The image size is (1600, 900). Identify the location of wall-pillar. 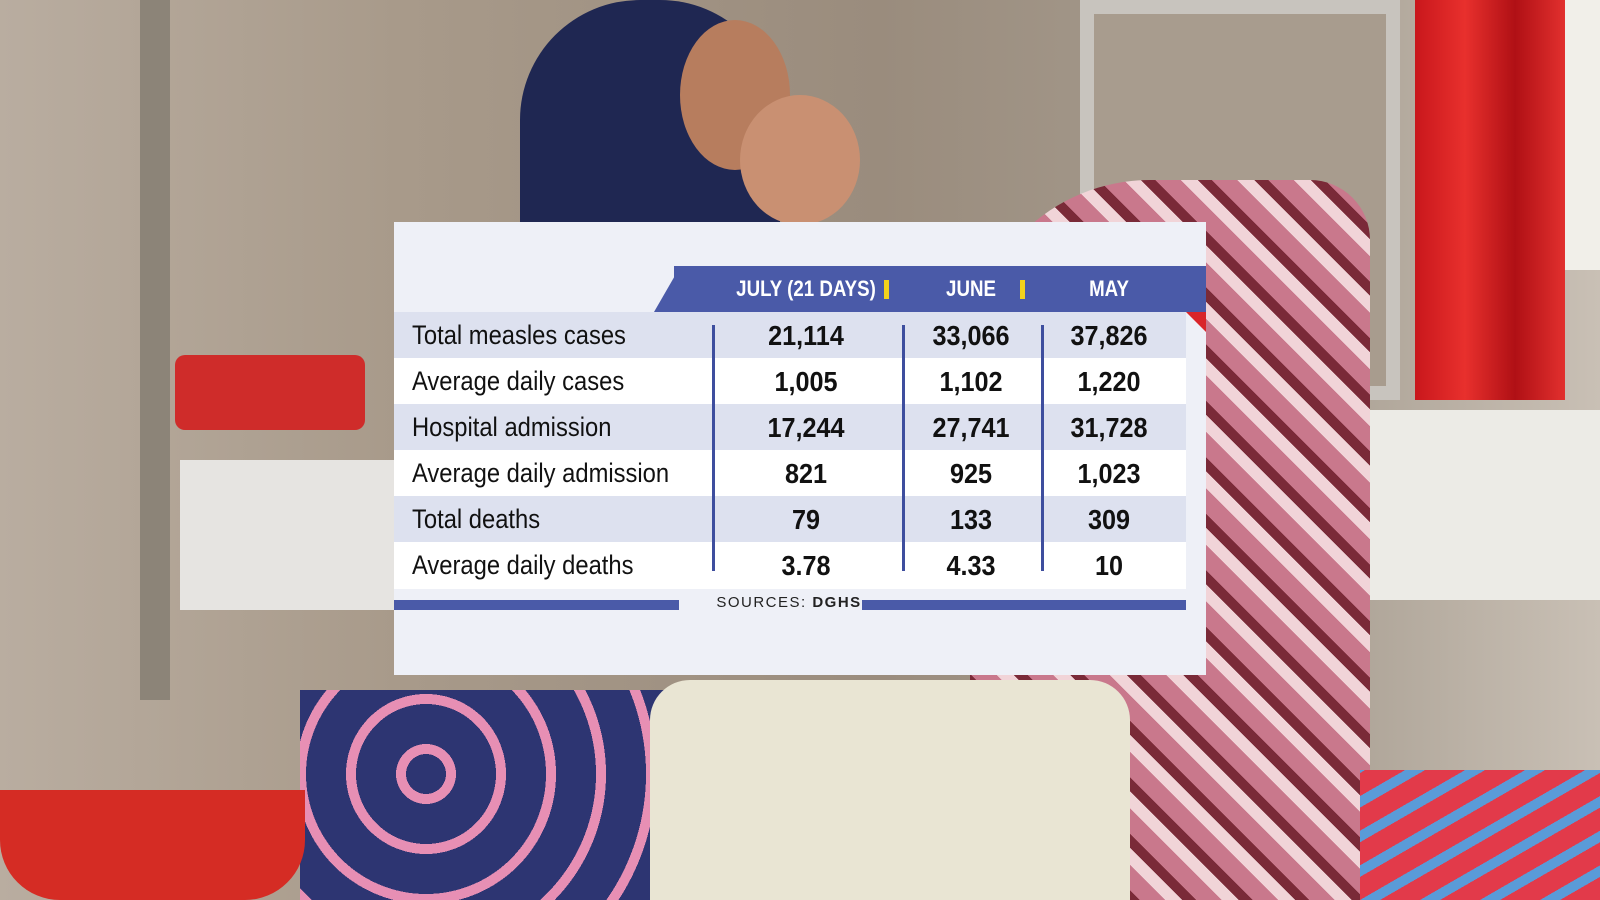
(155, 350).